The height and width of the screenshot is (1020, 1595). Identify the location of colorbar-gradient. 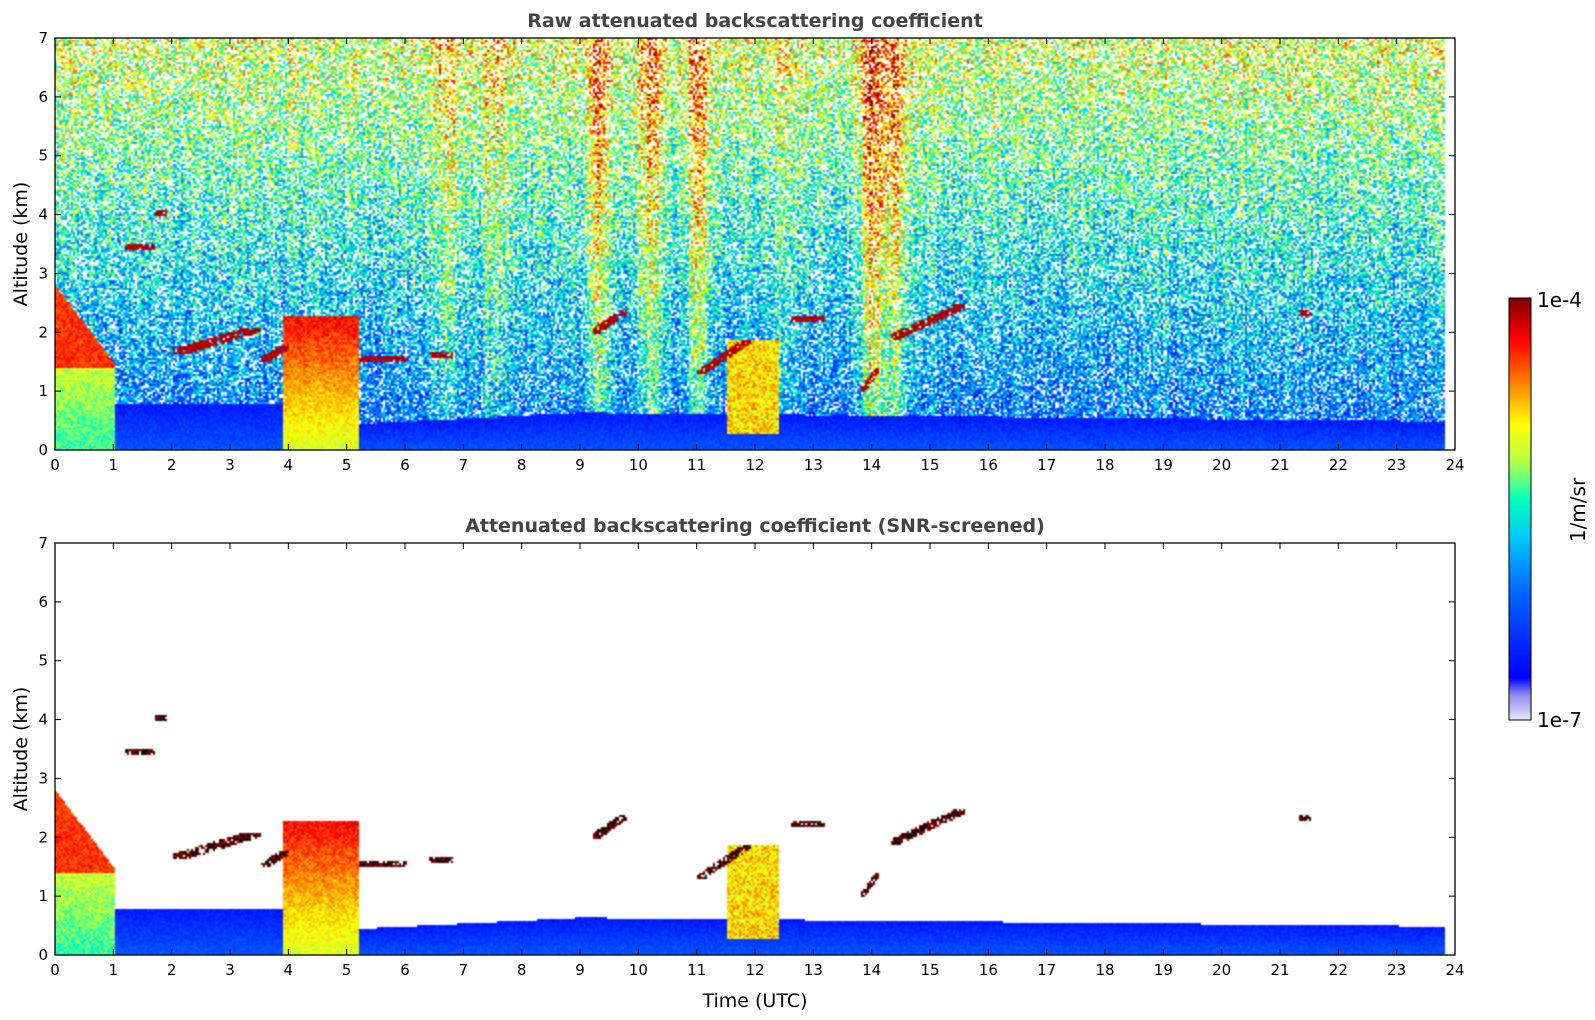
(1520, 509).